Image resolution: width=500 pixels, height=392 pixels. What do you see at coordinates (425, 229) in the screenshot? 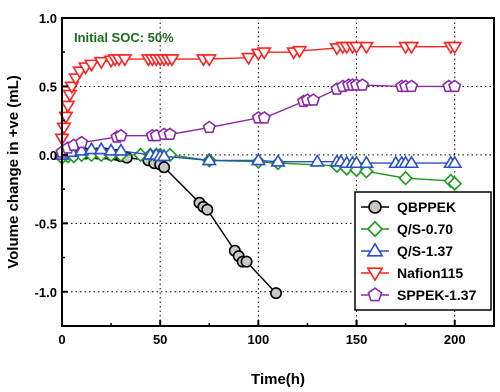
I see `legend-label: Q/S-0.70` at bounding box center [425, 229].